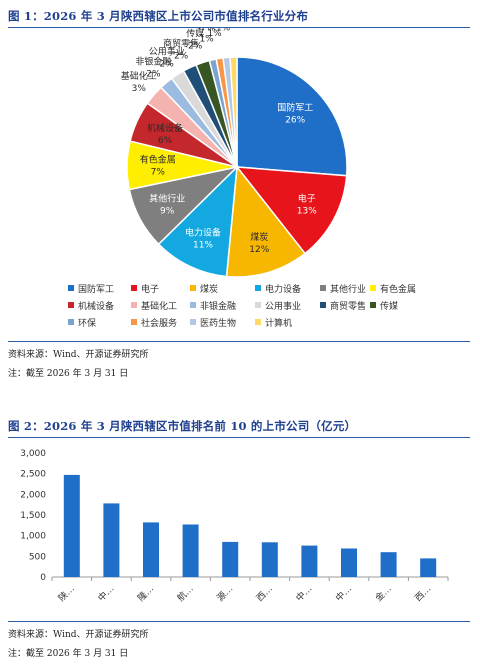  I want to click on fig2-title-rule, so click(239, 437).